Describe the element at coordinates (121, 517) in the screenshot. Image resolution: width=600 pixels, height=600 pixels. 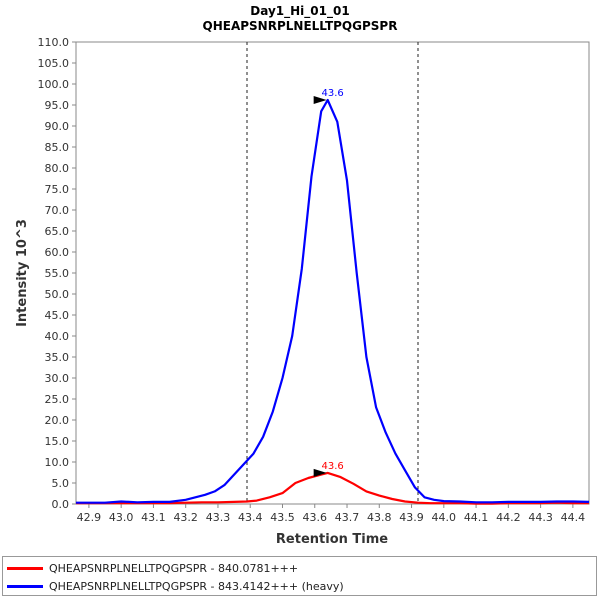
I see `x-tick-label: 43.0` at that location.